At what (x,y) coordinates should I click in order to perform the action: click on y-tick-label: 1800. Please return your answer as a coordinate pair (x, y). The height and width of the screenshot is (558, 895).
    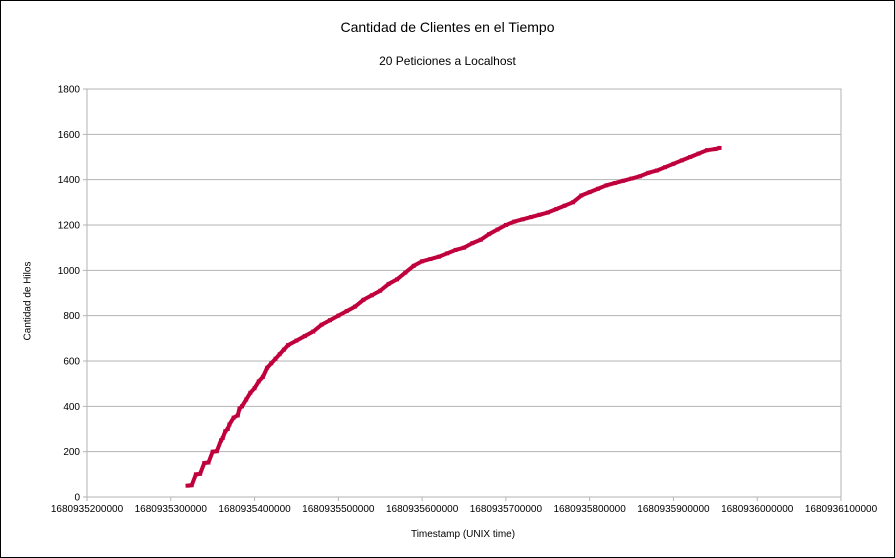
    Looking at the image, I should click on (69, 90).